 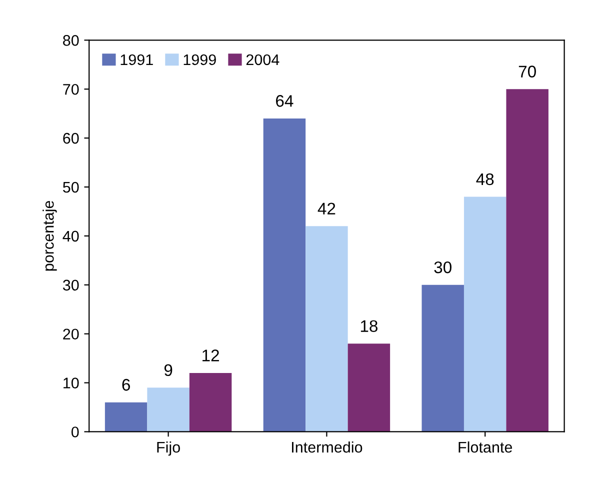 What do you see at coordinates (168, 370) in the screenshot?
I see `data-label: 9` at bounding box center [168, 370].